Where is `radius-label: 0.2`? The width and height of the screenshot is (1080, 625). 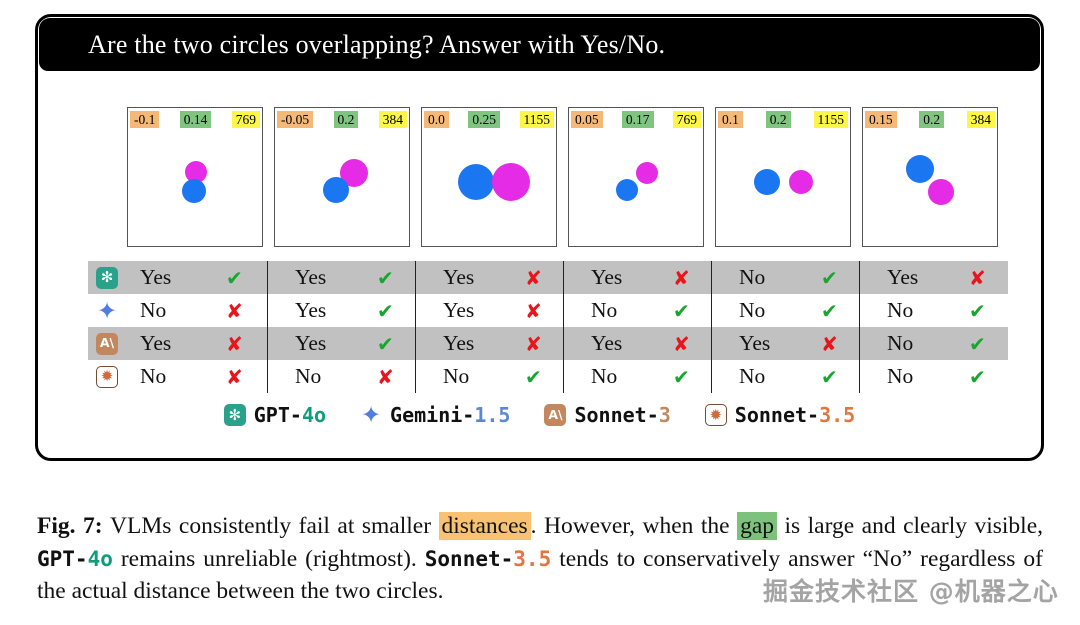
radius-label: 0.2 is located at coordinates (932, 119).